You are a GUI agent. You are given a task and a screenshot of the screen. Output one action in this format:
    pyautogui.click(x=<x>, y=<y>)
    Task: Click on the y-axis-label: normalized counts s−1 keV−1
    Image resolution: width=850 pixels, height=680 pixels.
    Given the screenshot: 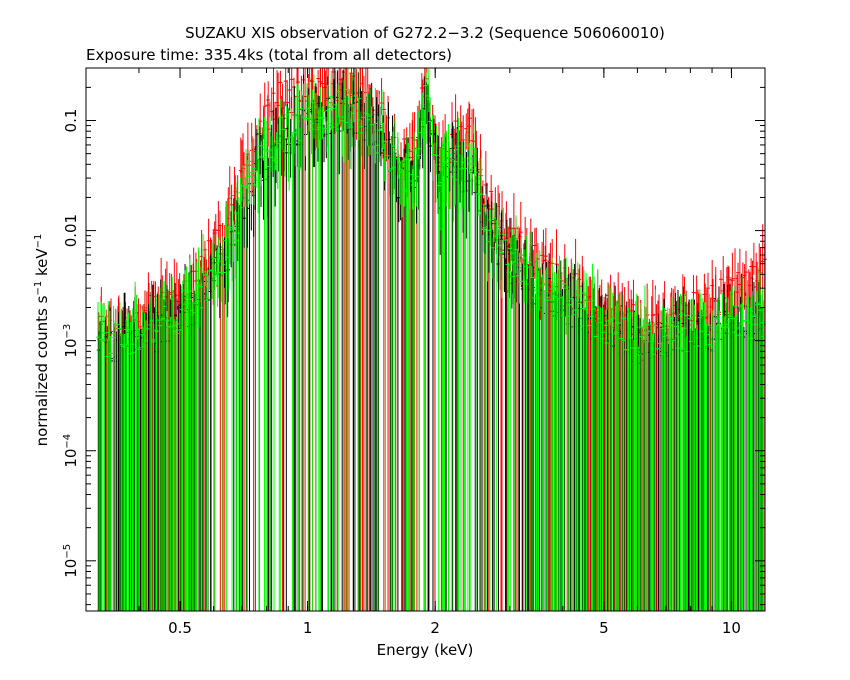 What is the action you would take?
    pyautogui.click(x=42, y=340)
    